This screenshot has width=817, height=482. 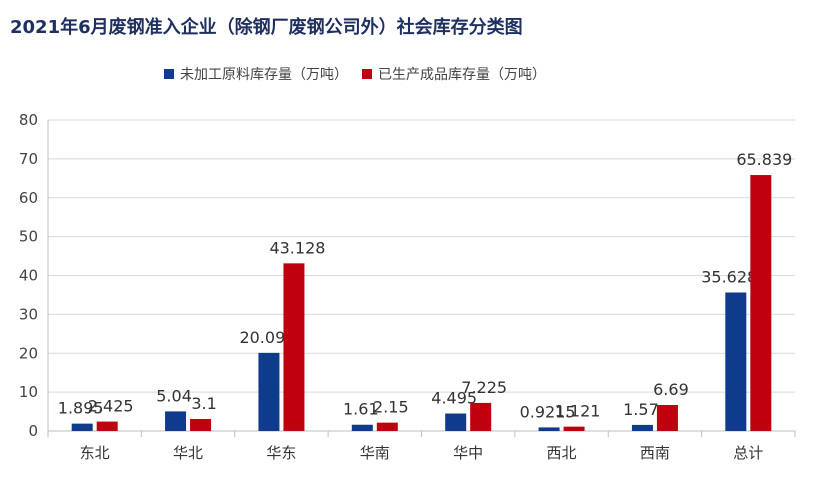 What do you see at coordinates (28, 159) in the screenshot?
I see `y-tick-label: 70` at bounding box center [28, 159].